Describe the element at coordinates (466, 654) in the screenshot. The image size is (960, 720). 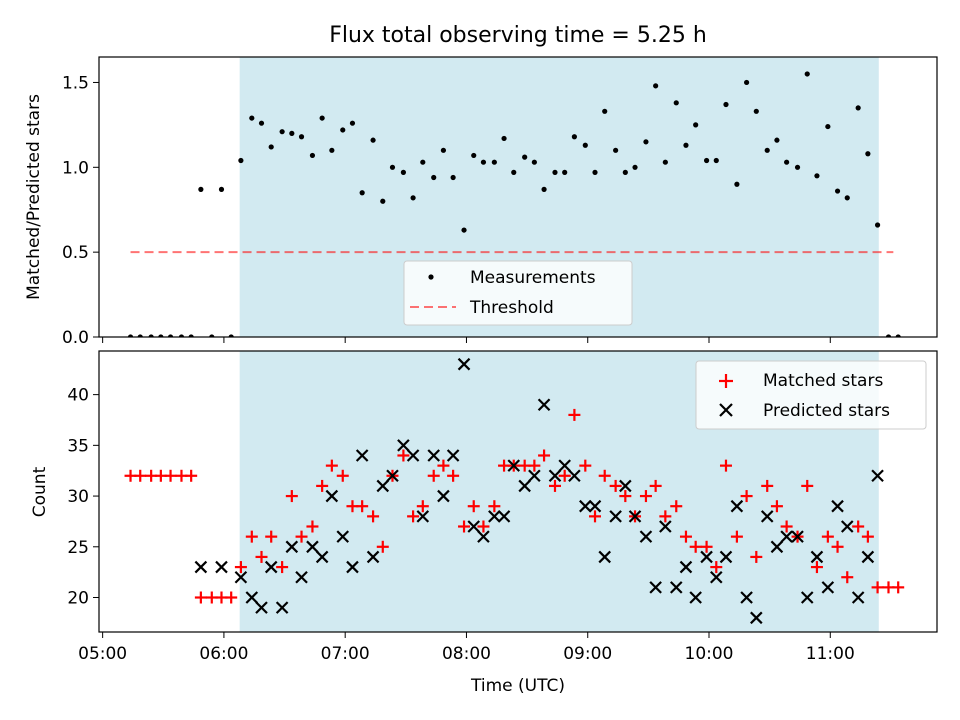
I see `x-tick-label: 08:00` at that location.